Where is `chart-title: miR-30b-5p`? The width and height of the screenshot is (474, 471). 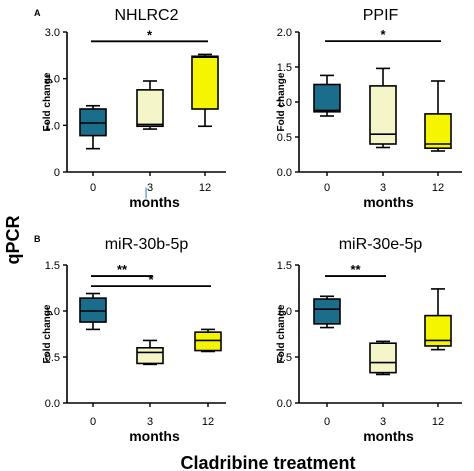 chart-title: miR-30b-5p is located at coordinates (147, 244).